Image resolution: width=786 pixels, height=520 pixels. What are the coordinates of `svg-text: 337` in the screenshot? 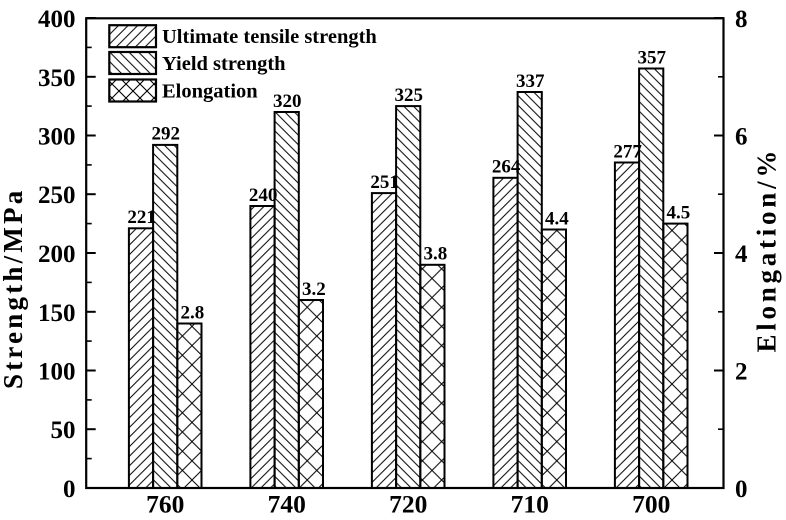 It's located at (530, 81).